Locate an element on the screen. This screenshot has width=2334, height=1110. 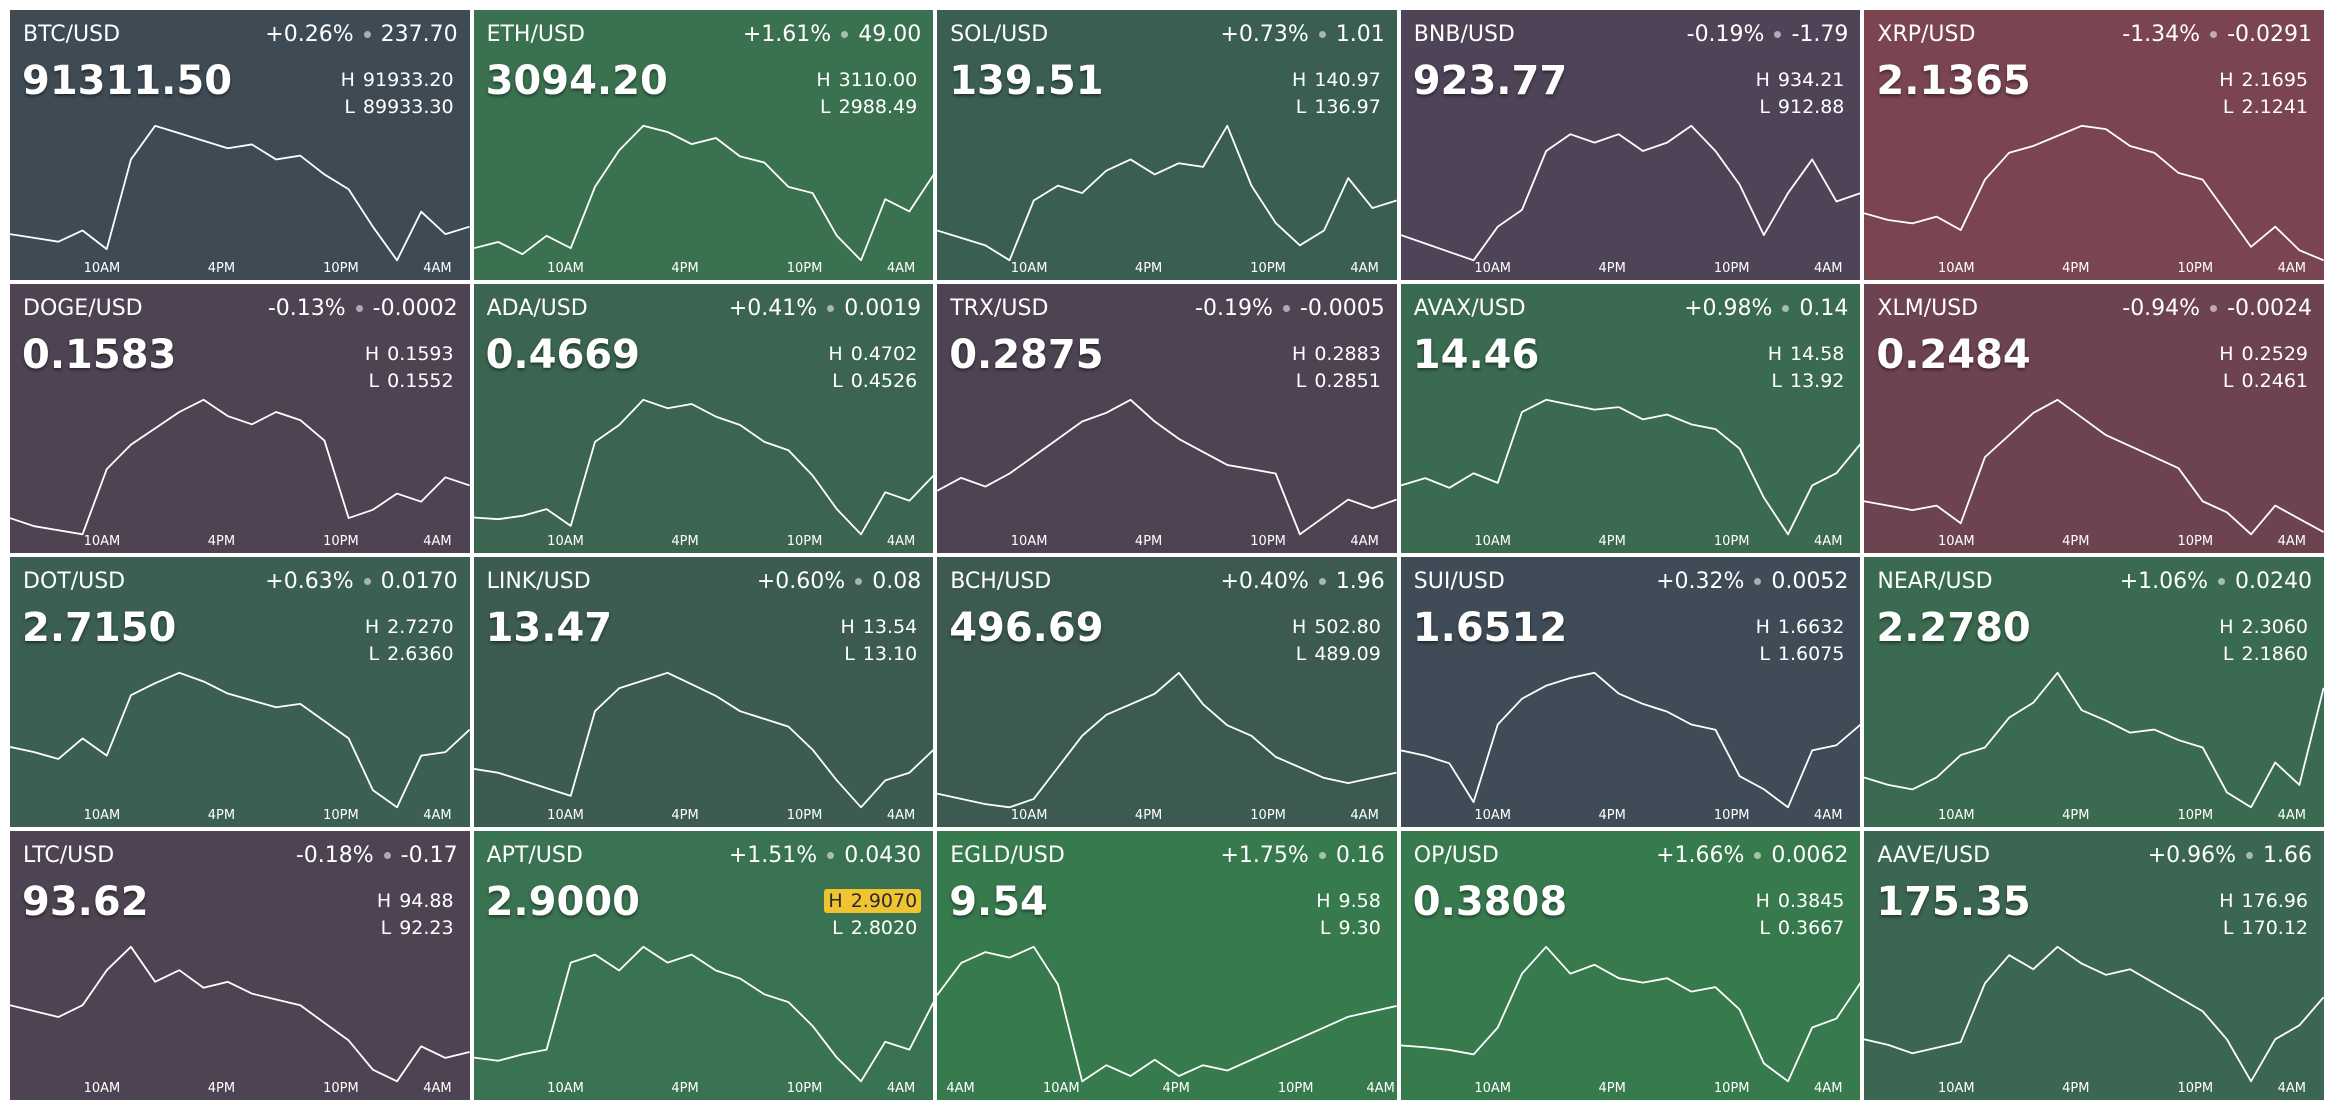
high-row: H 0.4702 is located at coordinates (872, 354).